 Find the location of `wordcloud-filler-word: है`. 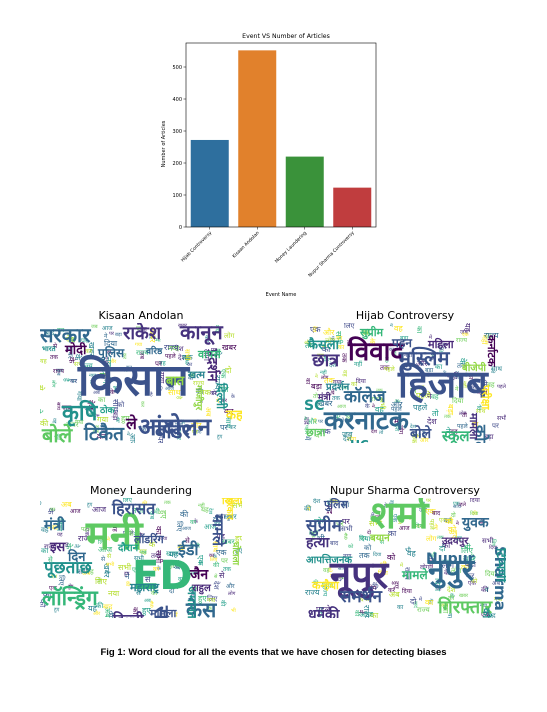

wordcloud-filler-word: है is located at coordinates (151, 395).